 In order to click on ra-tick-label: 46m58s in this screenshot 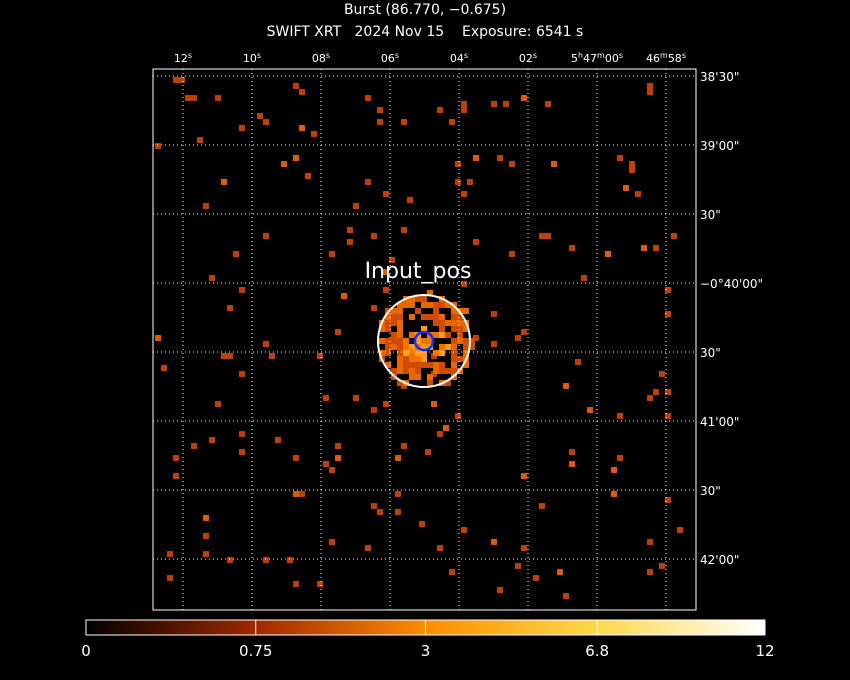, I will do `click(666, 58)`.